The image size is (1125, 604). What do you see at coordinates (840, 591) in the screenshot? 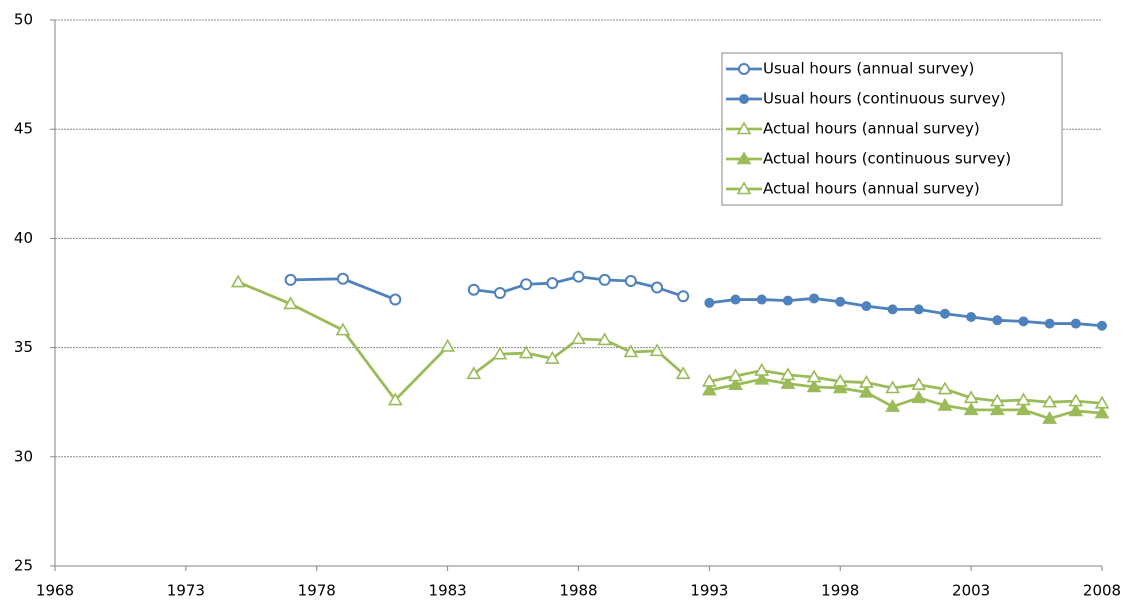
I see `x-tick-label: 1998` at bounding box center [840, 591].